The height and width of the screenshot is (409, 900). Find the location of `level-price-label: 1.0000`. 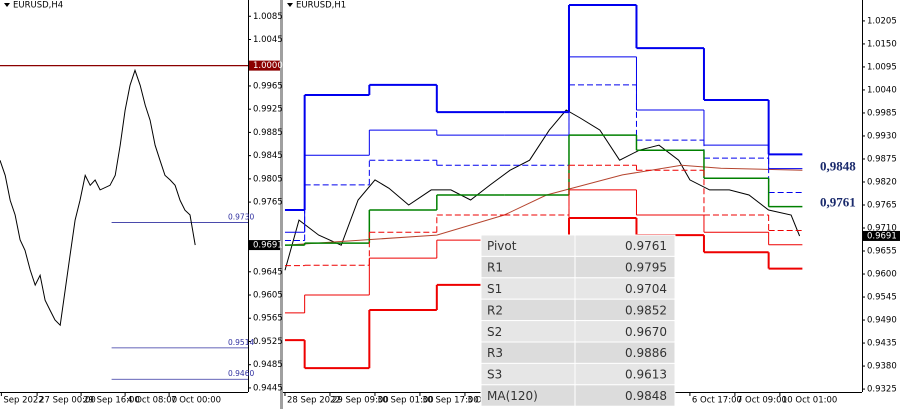

level-price-label: 1.0000 is located at coordinates (268, 66).